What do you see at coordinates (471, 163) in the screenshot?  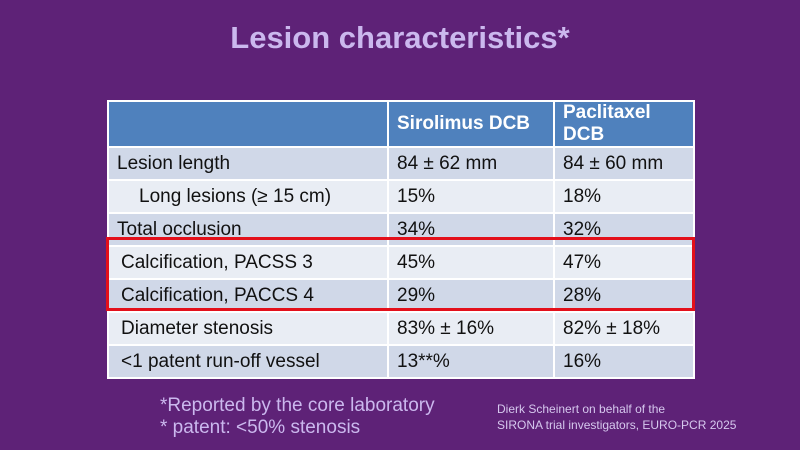 I see `sirolimus-value: 84 ± 62 mm` at bounding box center [471, 163].